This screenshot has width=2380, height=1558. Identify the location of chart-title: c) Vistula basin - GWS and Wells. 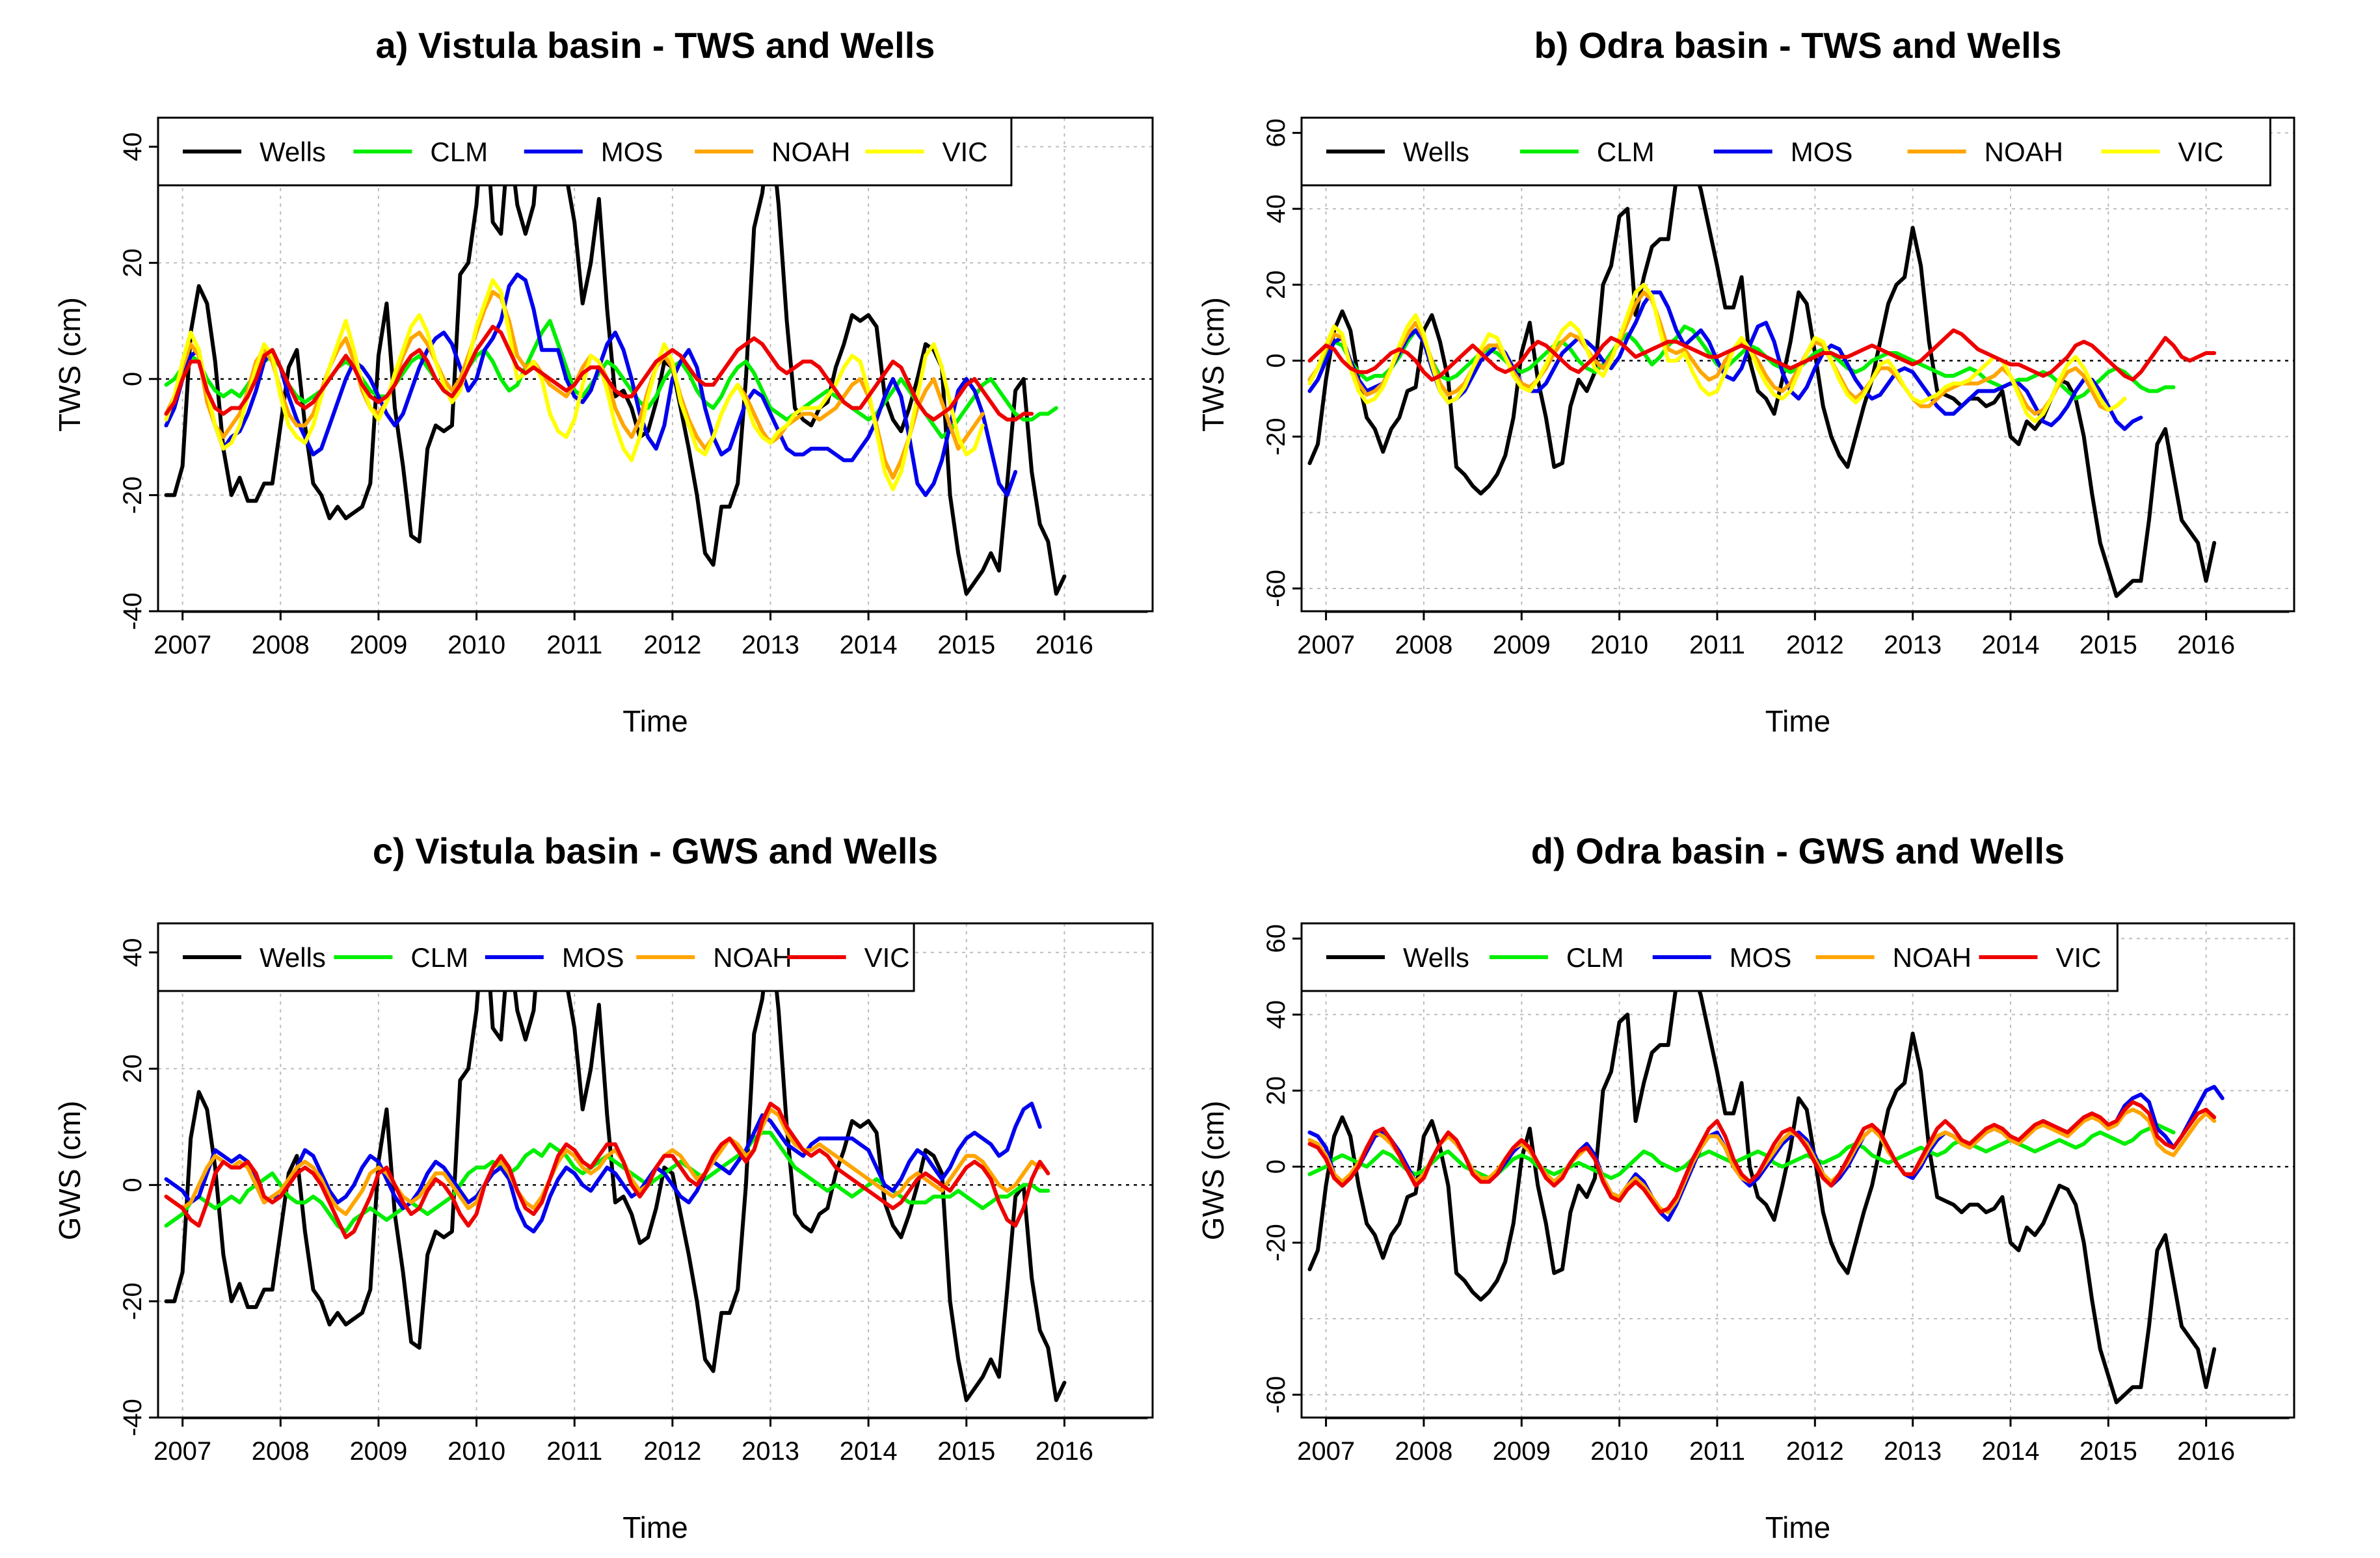
(656, 850).